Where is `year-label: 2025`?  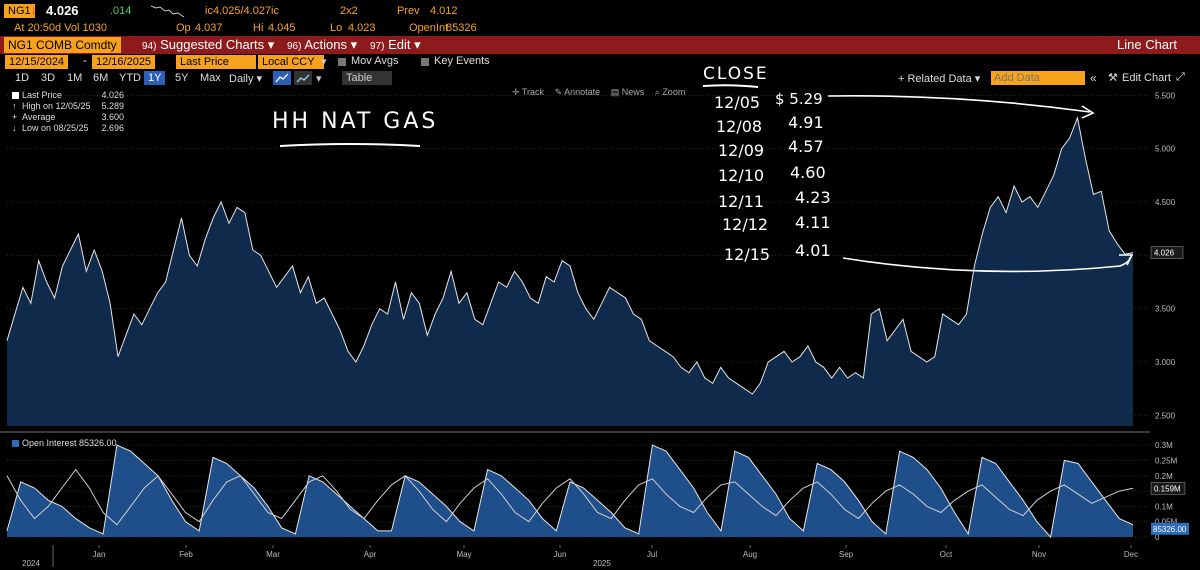
year-label: 2025 is located at coordinates (602, 563).